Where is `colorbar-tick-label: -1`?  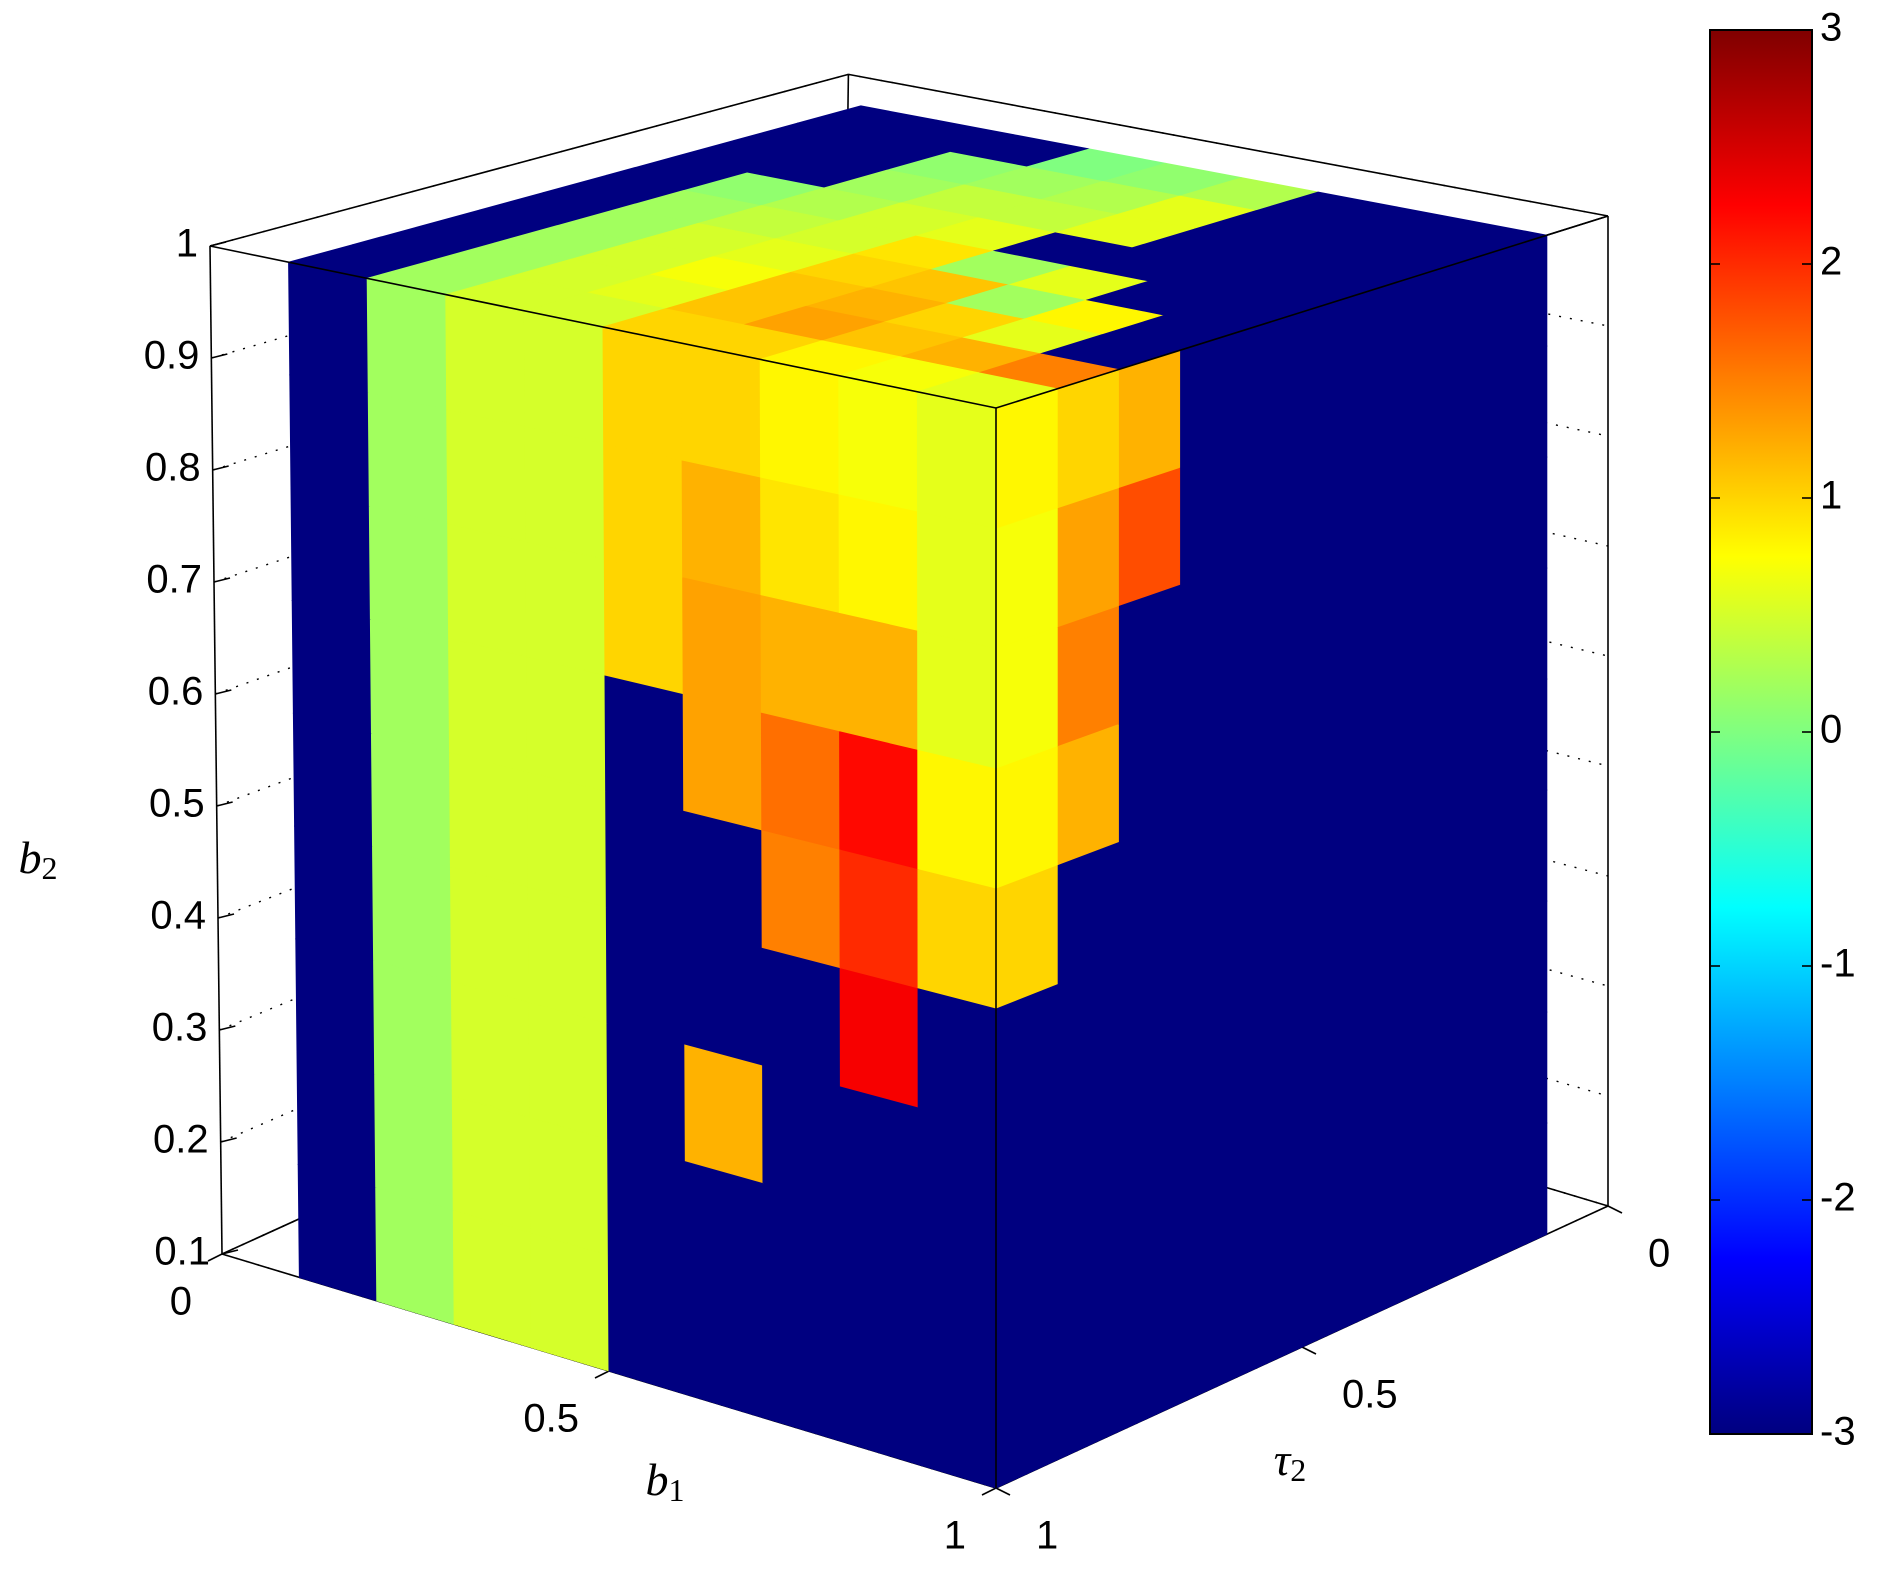 colorbar-tick-label: -1 is located at coordinates (1838, 964).